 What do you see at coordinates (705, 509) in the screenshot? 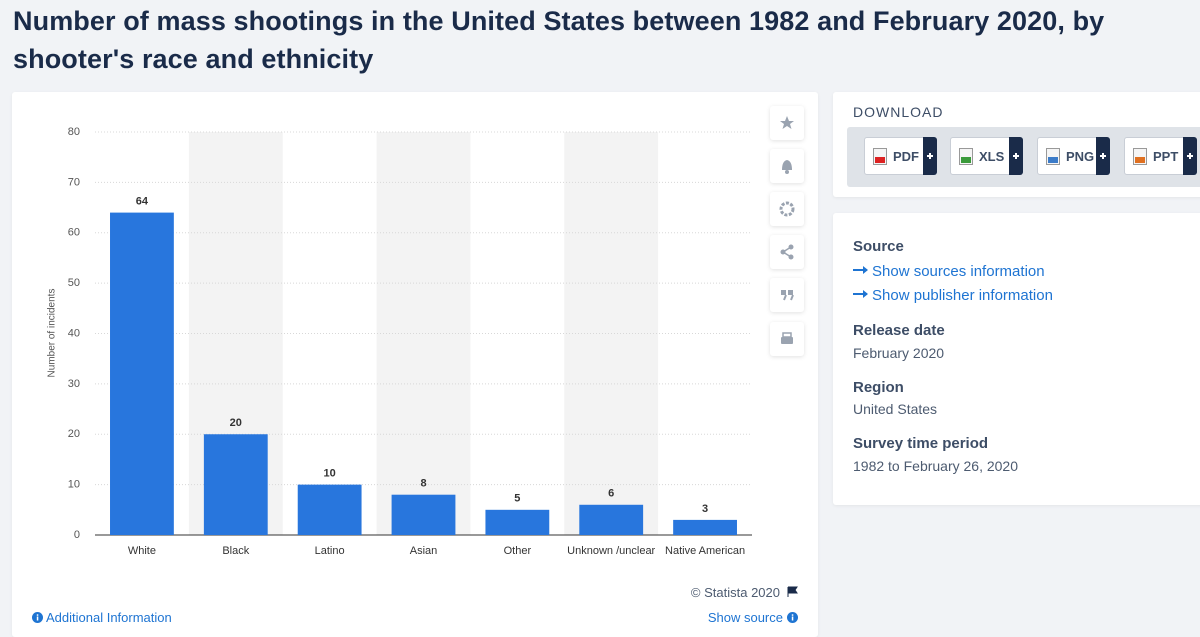
I see `value-label: 3` at bounding box center [705, 509].